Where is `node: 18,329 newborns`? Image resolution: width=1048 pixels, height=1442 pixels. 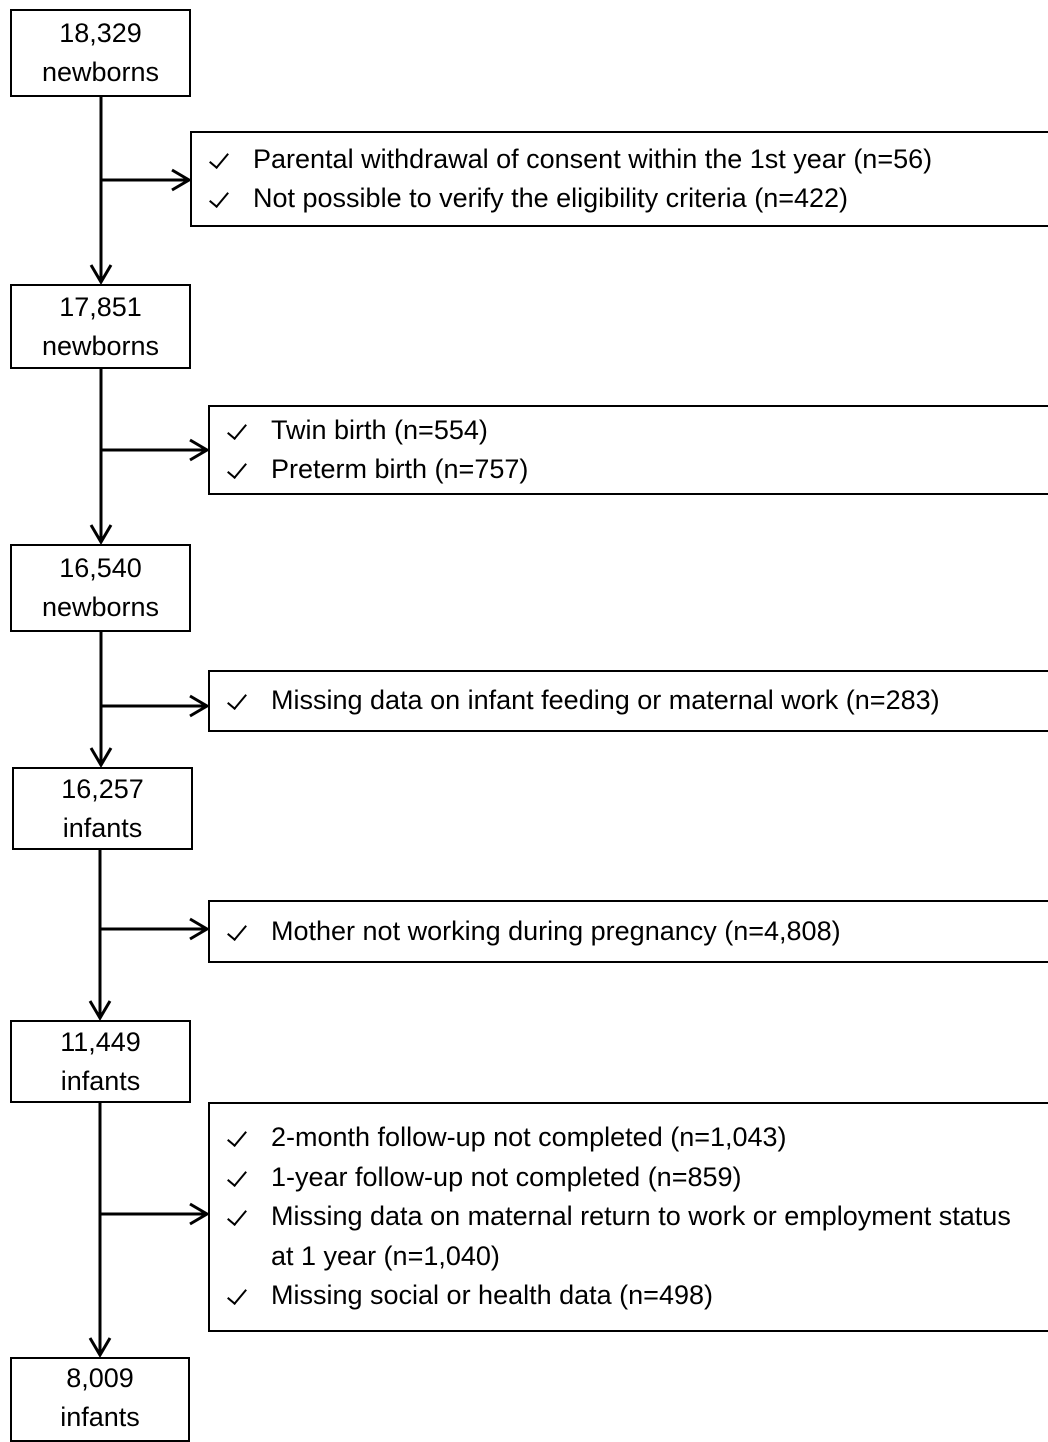 node: 18,329 newborns is located at coordinates (100, 53).